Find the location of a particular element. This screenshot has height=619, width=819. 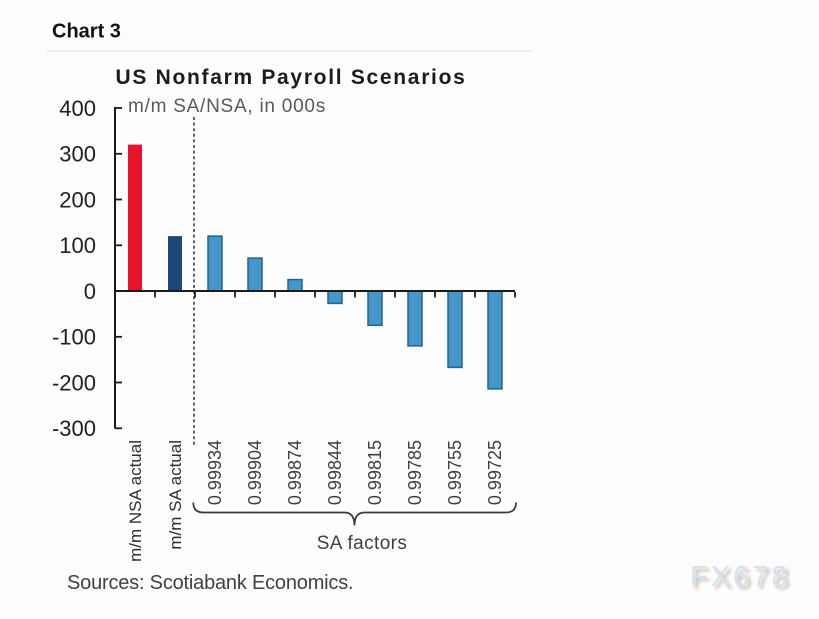

svg-text: 300 is located at coordinates (77, 154).